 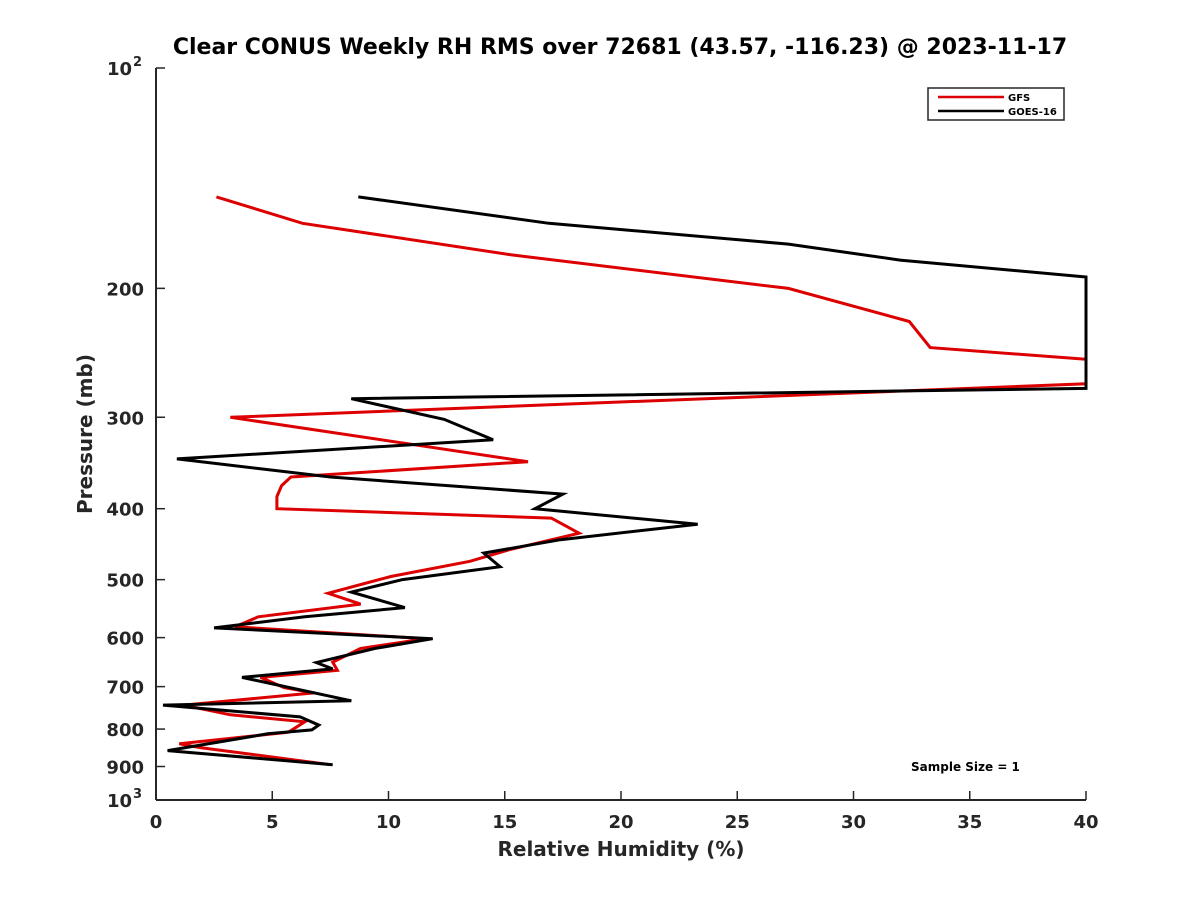 What do you see at coordinates (125, 688) in the screenshot?
I see `y-tick-label: 700` at bounding box center [125, 688].